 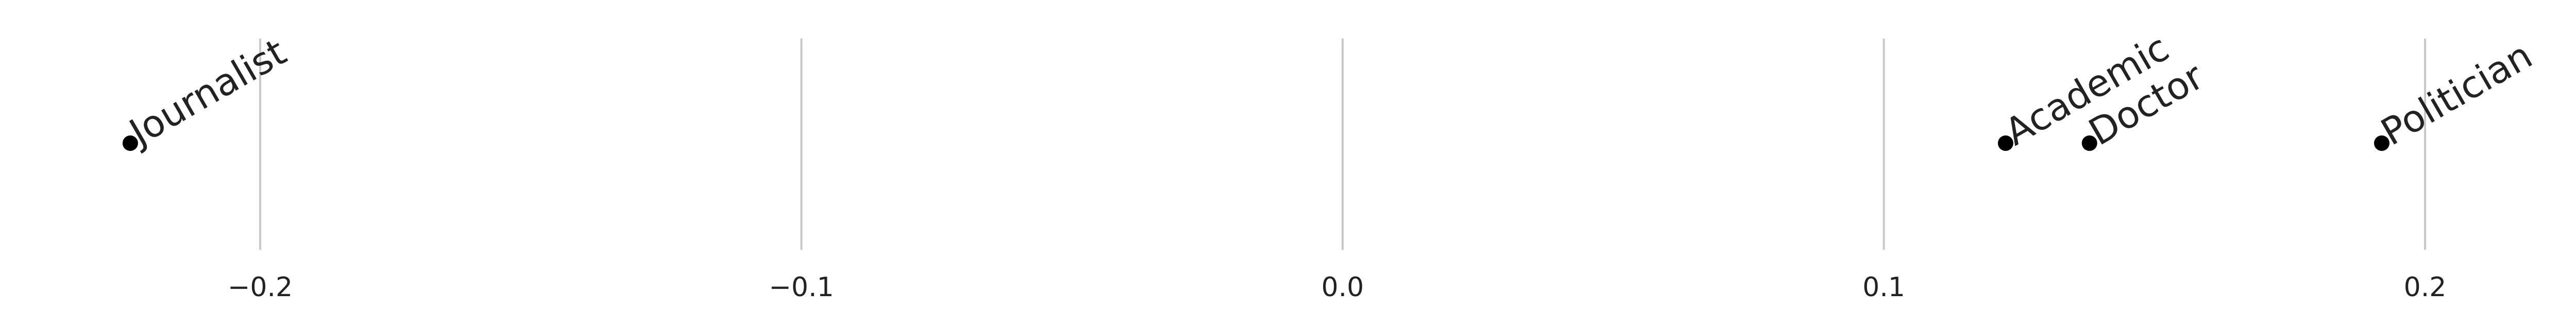 I want to click on data-points, so click(x=1255, y=143).